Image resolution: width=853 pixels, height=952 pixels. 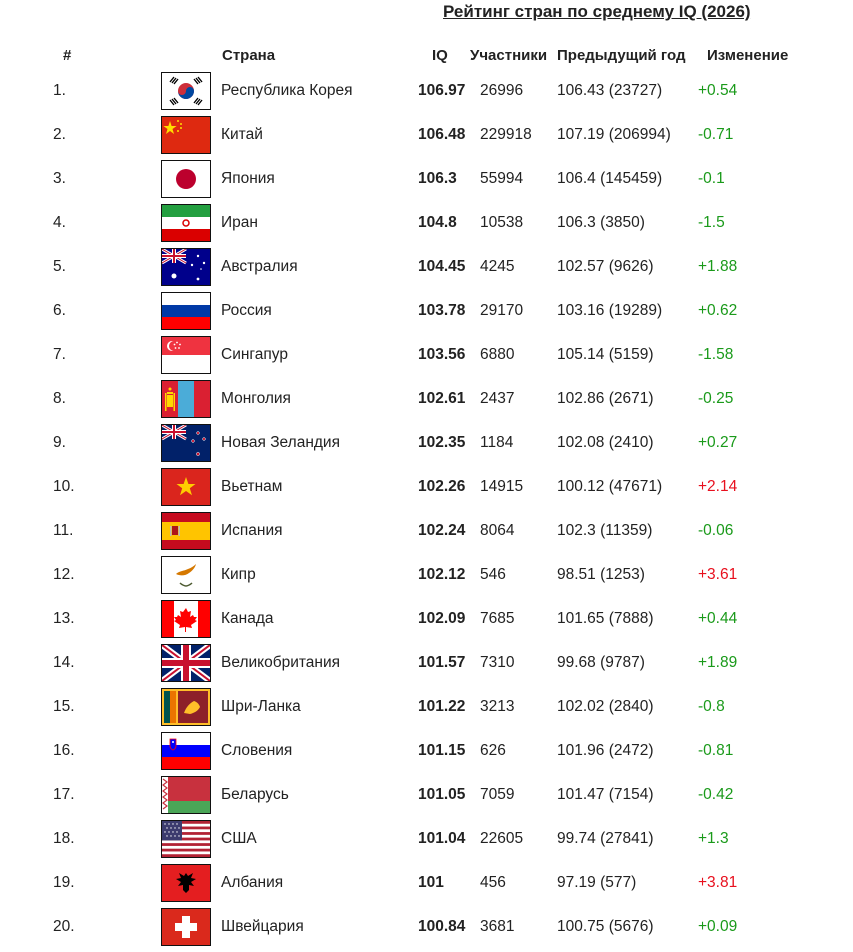 What do you see at coordinates (442, 310) in the screenshot?
I see `iq-value: 103.78` at bounding box center [442, 310].